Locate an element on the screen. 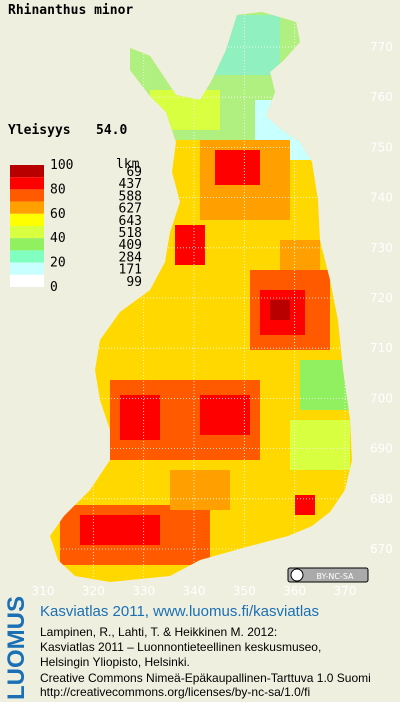 This screenshot has height=702, width=400. grid-label-y: 690 is located at coordinates (381, 449).